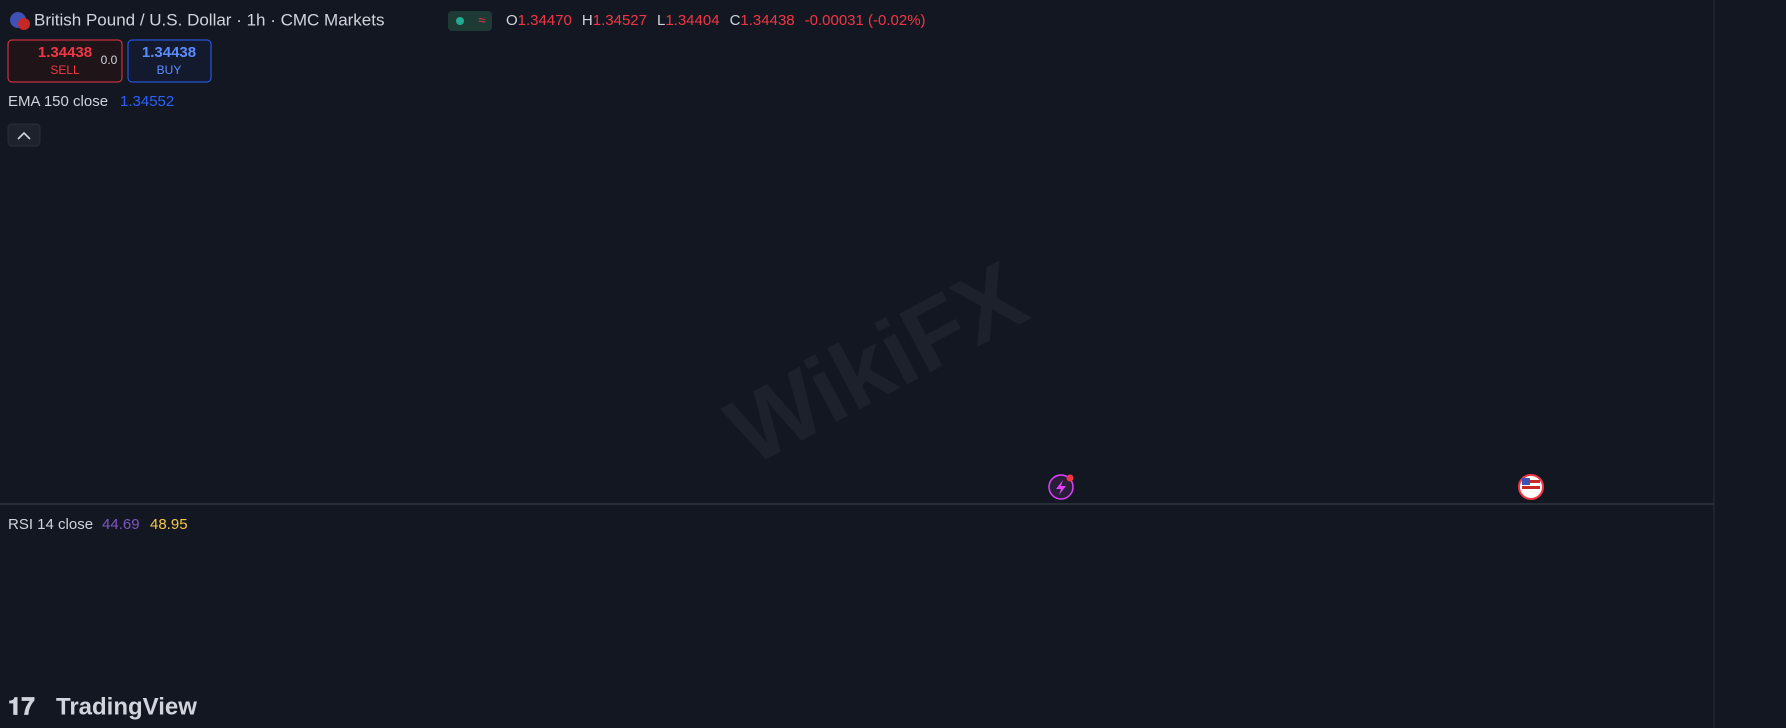 The width and height of the screenshot is (1786, 728). I want to click on rsi-legend: RSI 14 close, so click(50, 524).